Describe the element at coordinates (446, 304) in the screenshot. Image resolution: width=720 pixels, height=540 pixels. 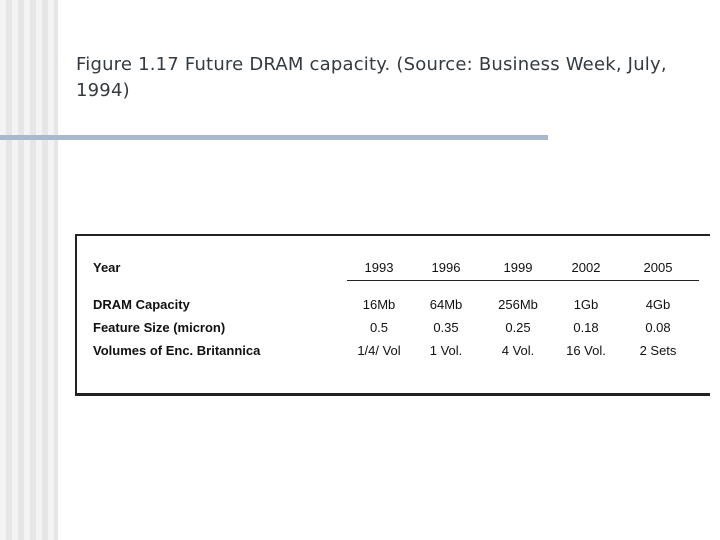
I see `table-cell: 64Mb` at that location.